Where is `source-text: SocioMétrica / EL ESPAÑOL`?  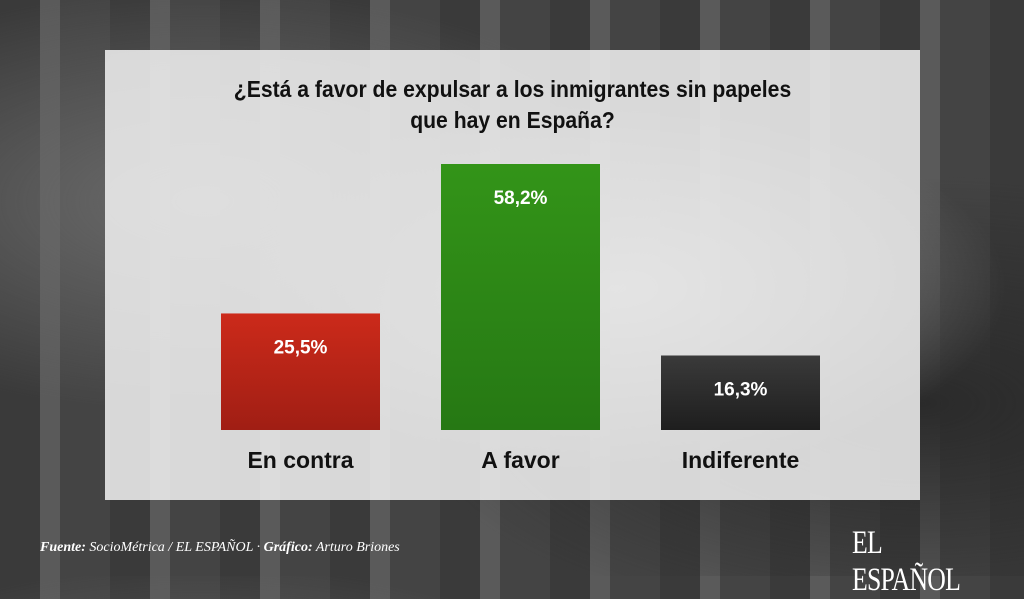 source-text: SocioMétrica / EL ESPAÑOL is located at coordinates (171, 547).